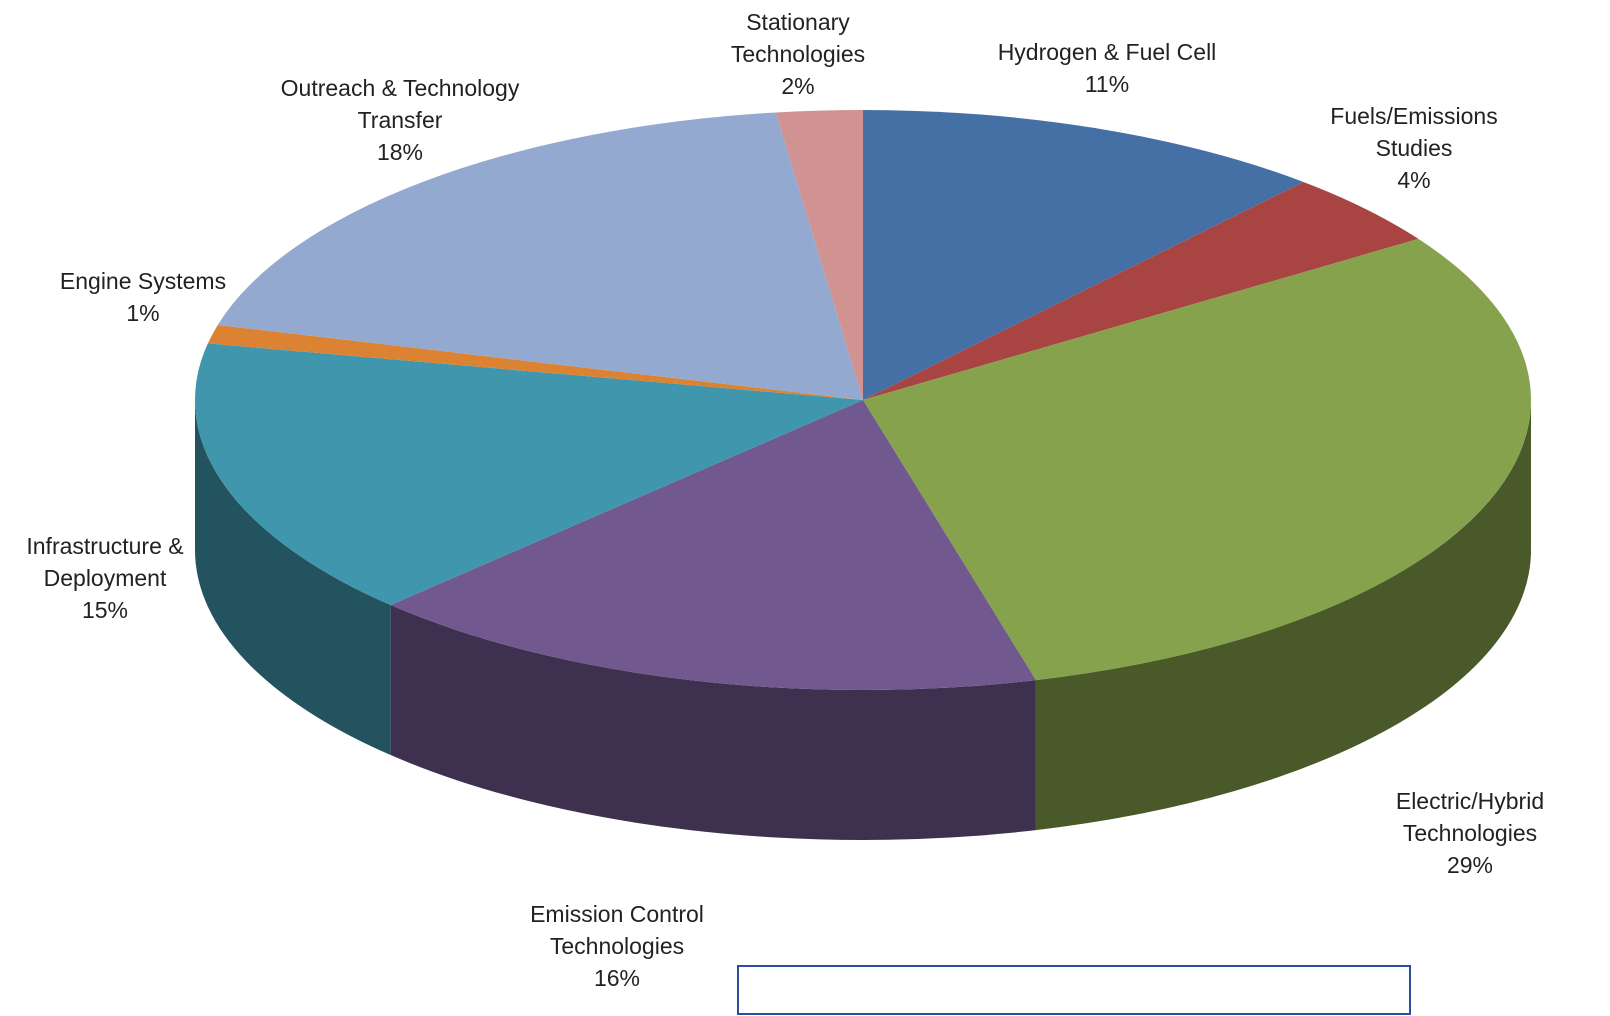 The width and height of the screenshot is (1610, 1016). I want to click on value-label: 16%, so click(617, 978).